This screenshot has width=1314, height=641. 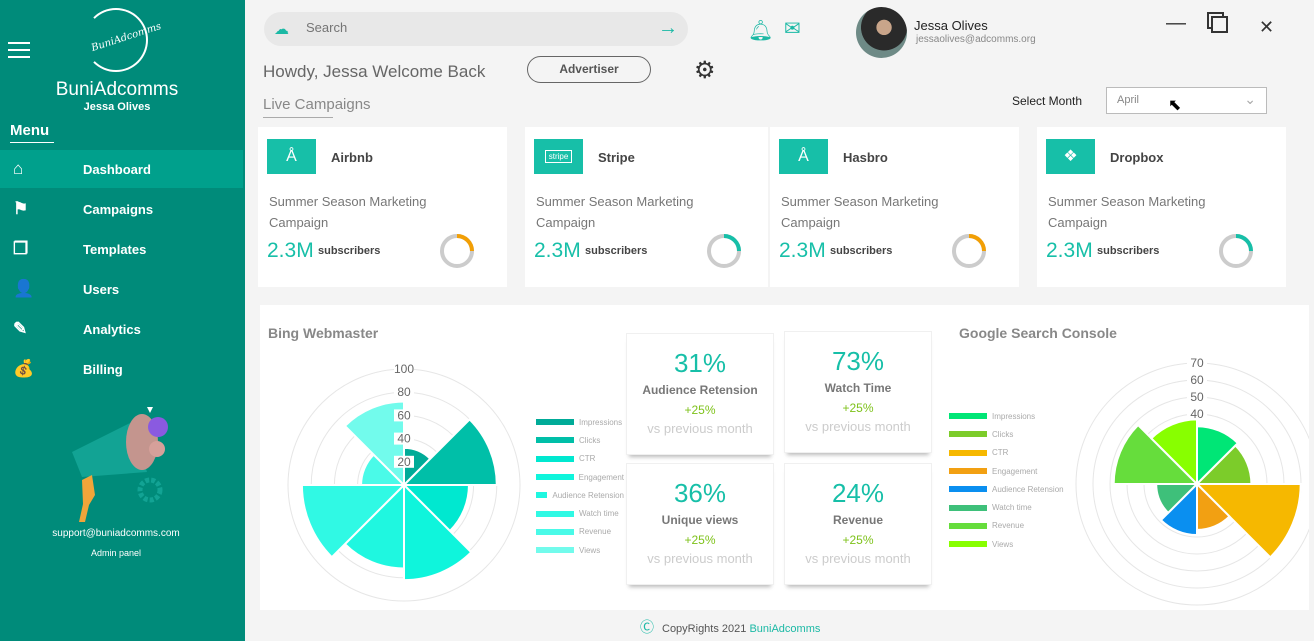 What do you see at coordinates (861, 251) in the screenshot?
I see `subscriber-unit: subscribers` at bounding box center [861, 251].